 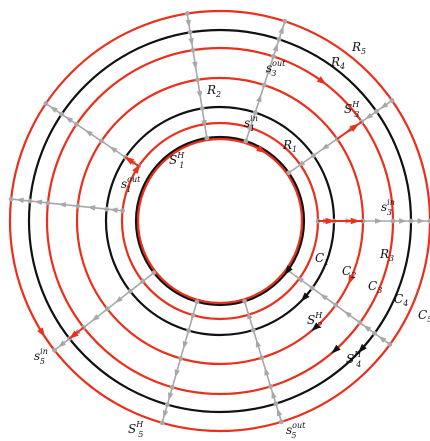 I want to click on ring-r1, so click(x=220, y=221).